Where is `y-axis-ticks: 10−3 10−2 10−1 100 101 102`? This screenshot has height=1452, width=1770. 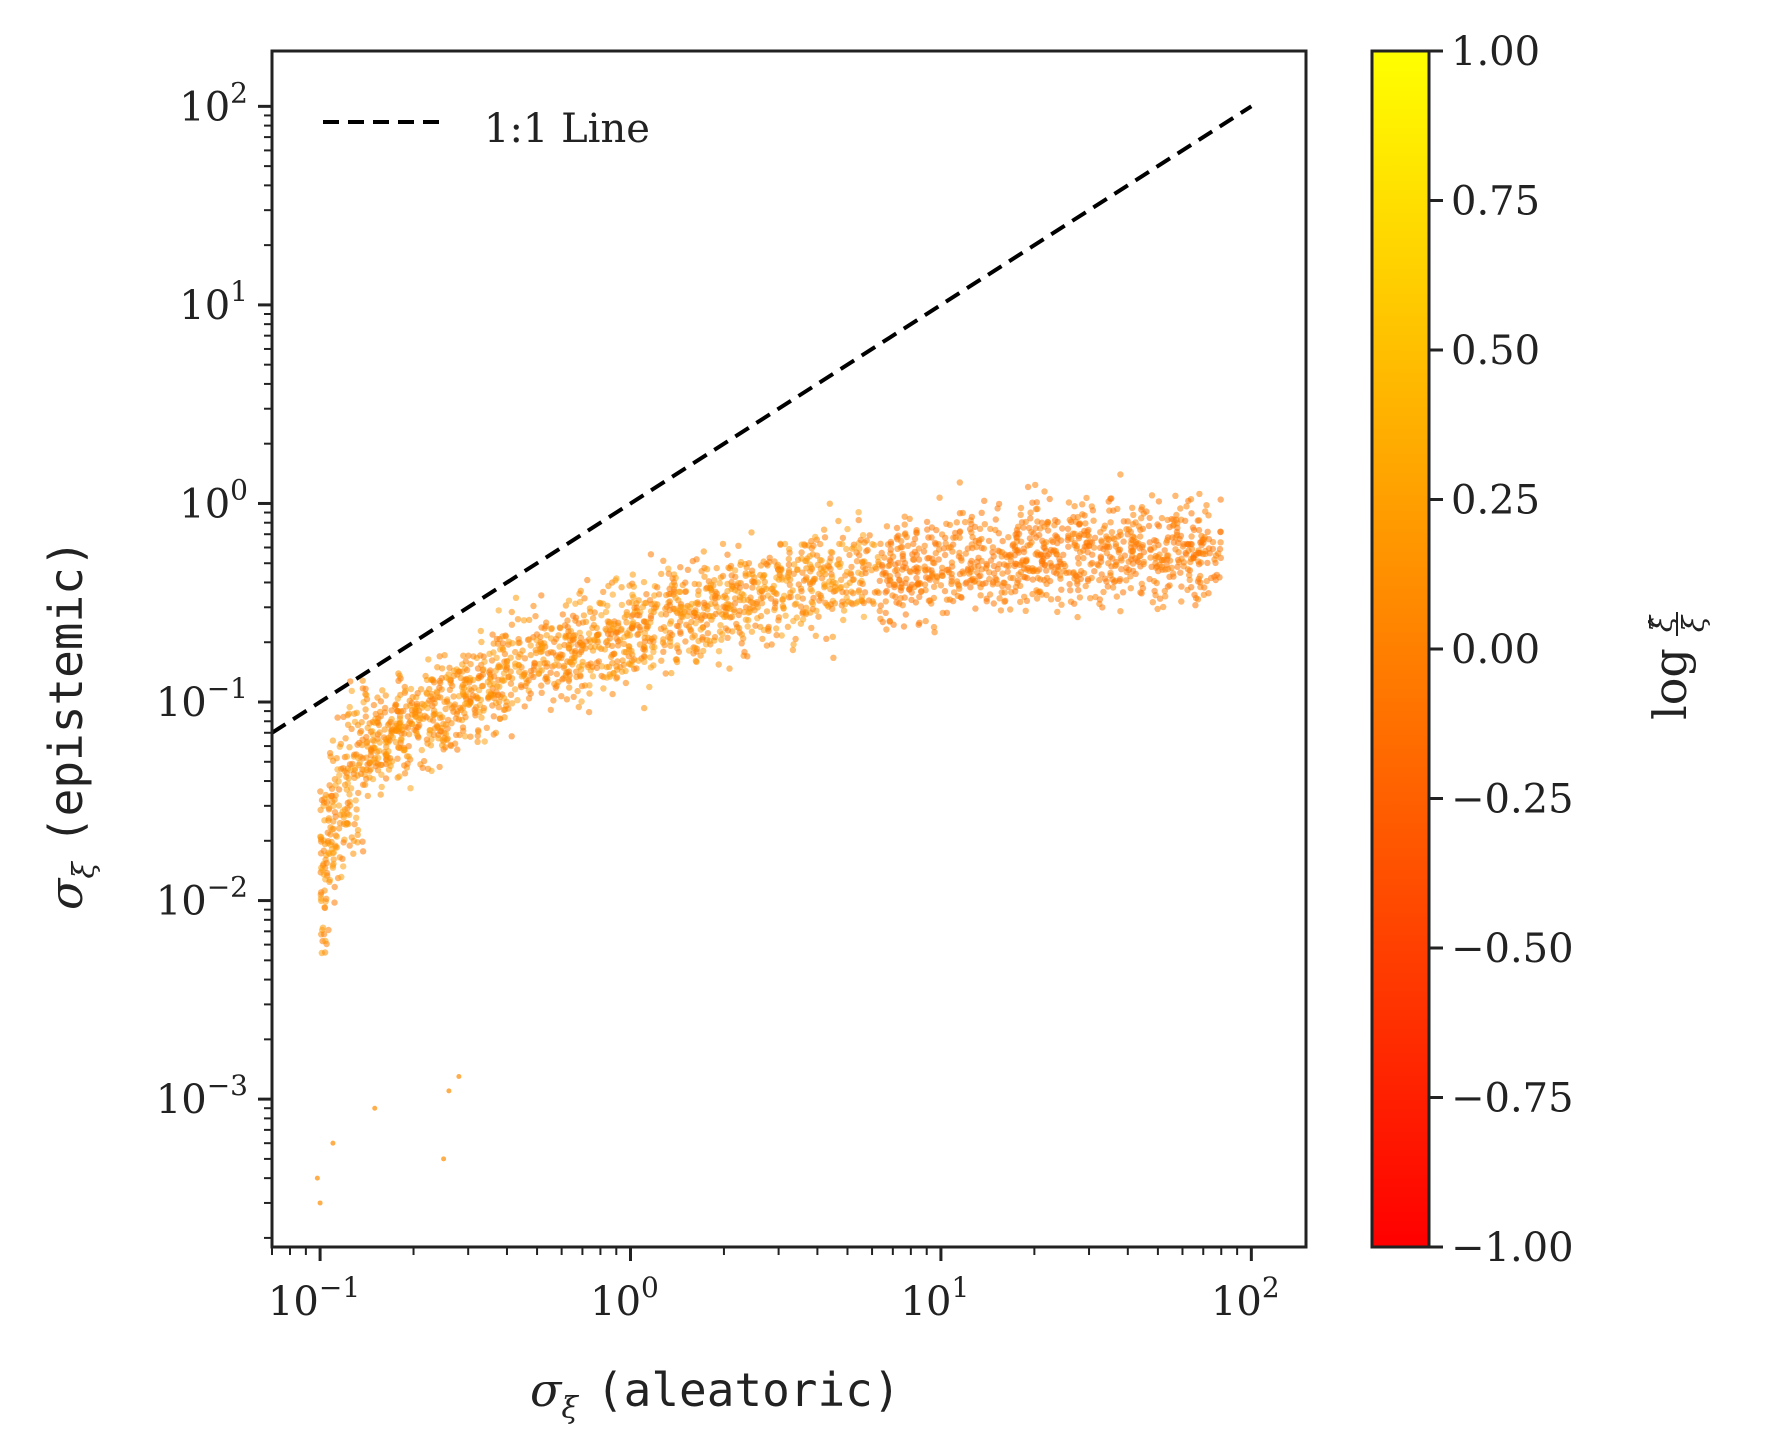 y-axis-ticks: 10−3 10−2 10−1 100 101 102 is located at coordinates (214, 657).